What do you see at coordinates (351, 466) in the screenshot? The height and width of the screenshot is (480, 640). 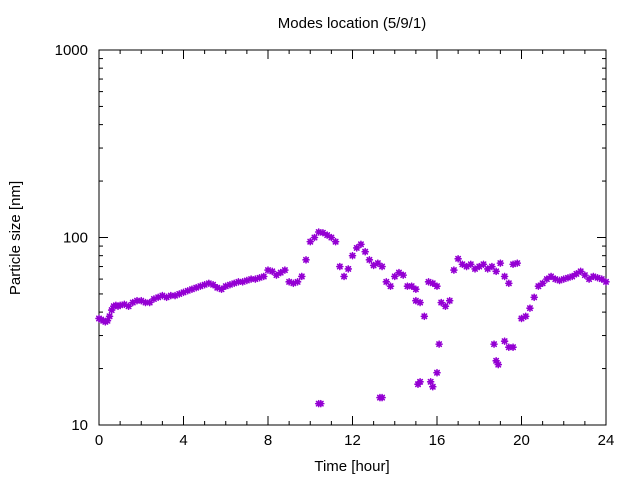 I see `x-axis-label: Time [hour]` at bounding box center [351, 466].